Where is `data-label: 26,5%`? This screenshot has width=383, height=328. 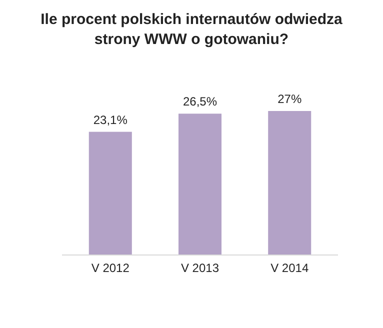 data-label: 26,5% is located at coordinates (200, 101).